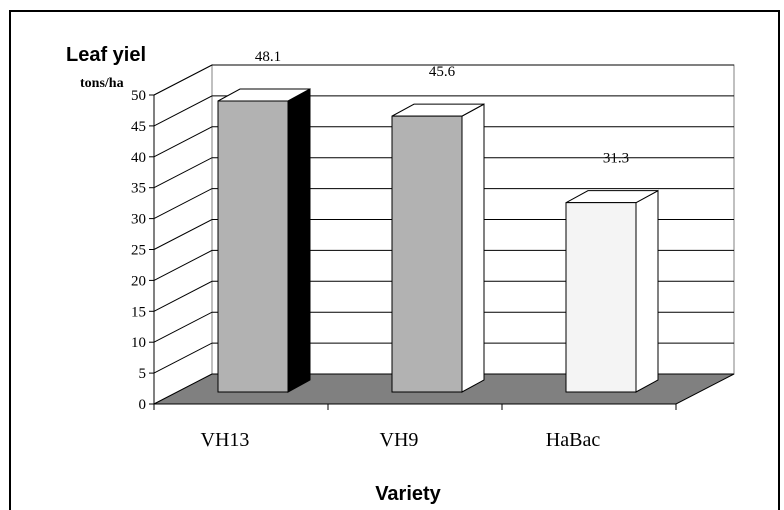  I want to click on y-tick-label: 30, so click(138, 220).